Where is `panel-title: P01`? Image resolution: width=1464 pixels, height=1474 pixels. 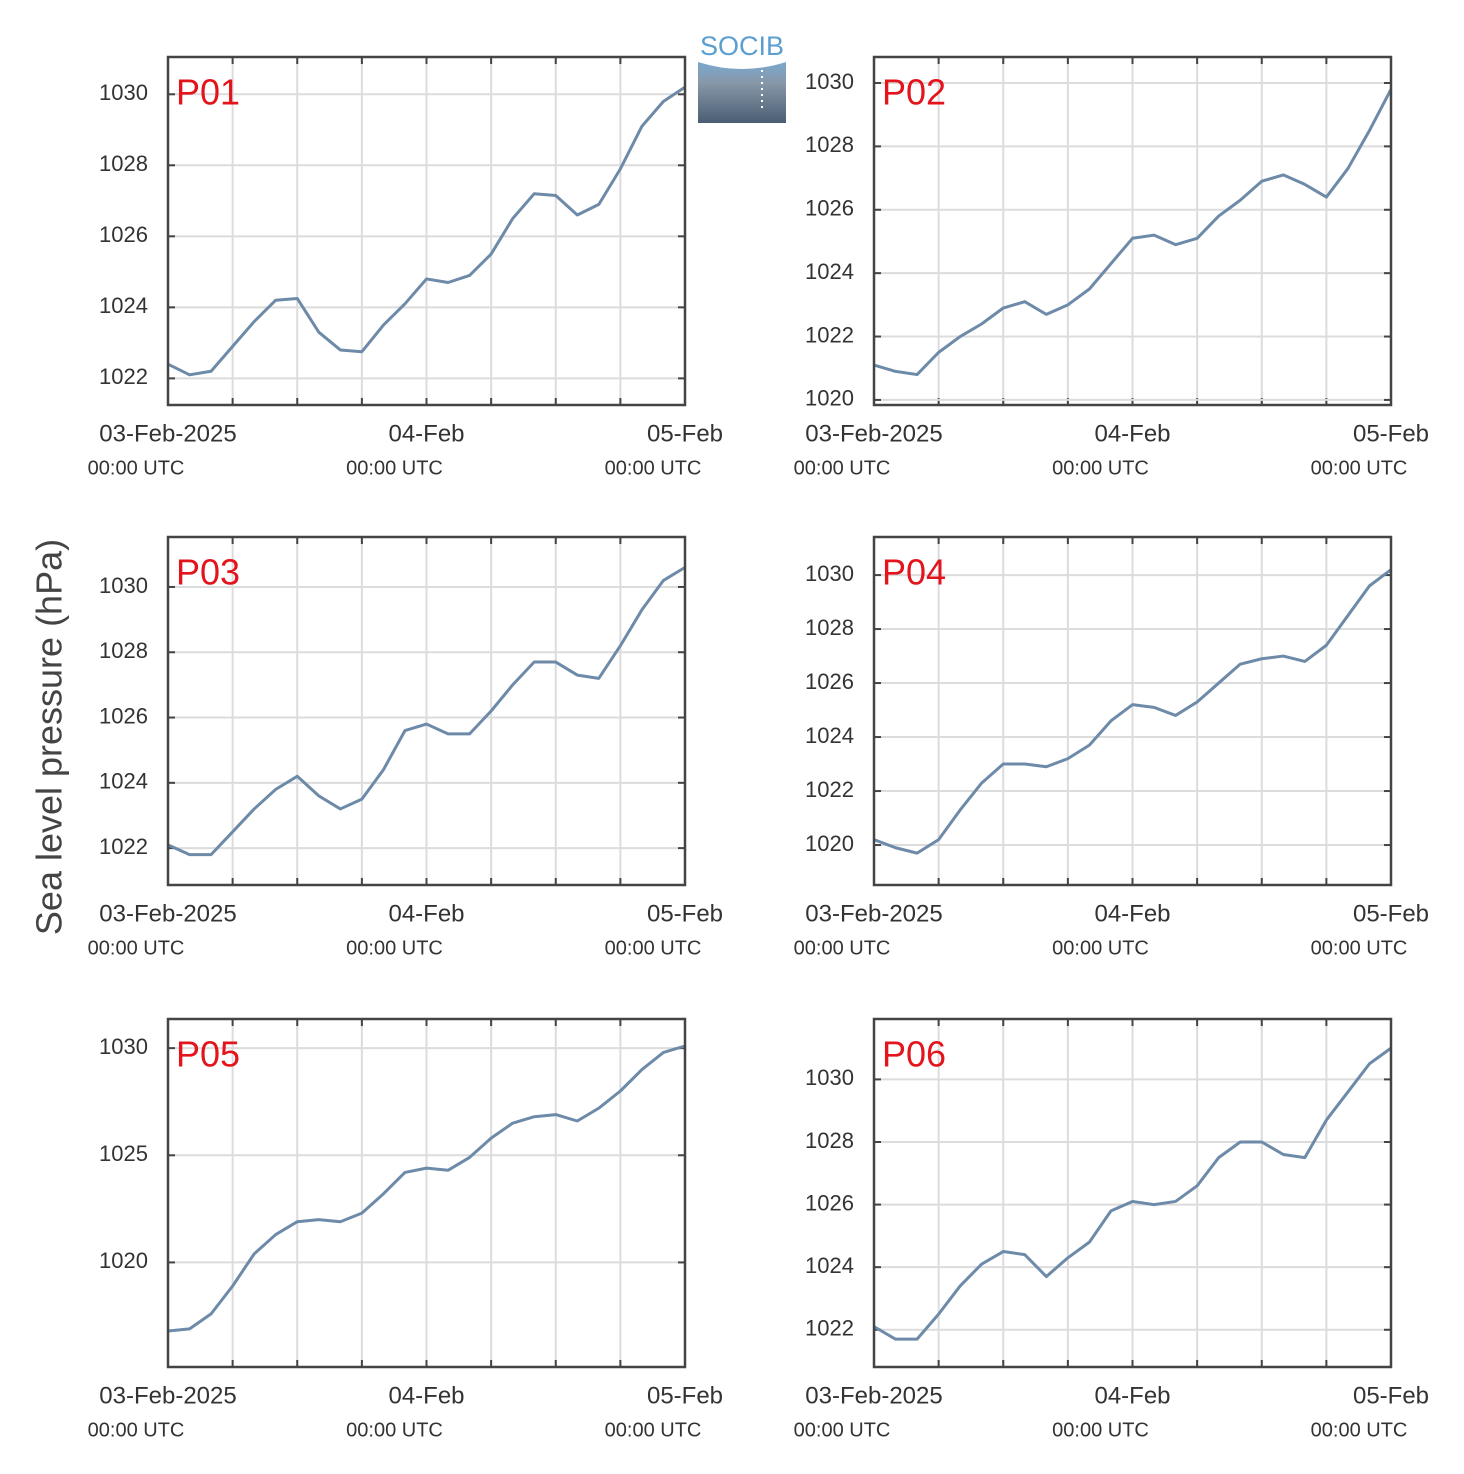 panel-title: P01 is located at coordinates (208, 92).